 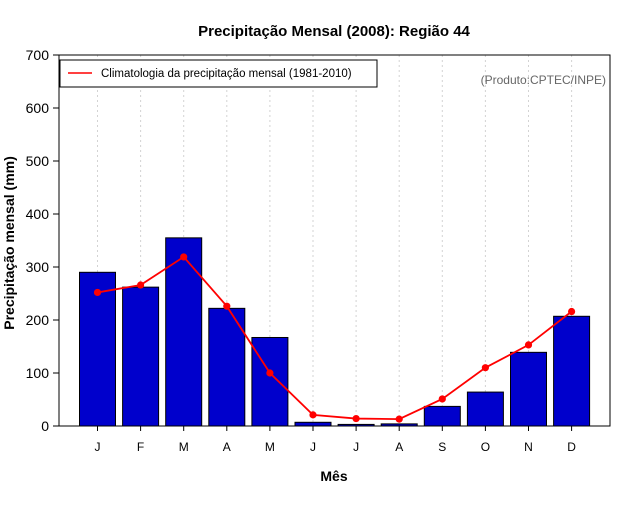 What do you see at coordinates (528, 447) in the screenshot?
I see `x-tick-label: N` at bounding box center [528, 447].